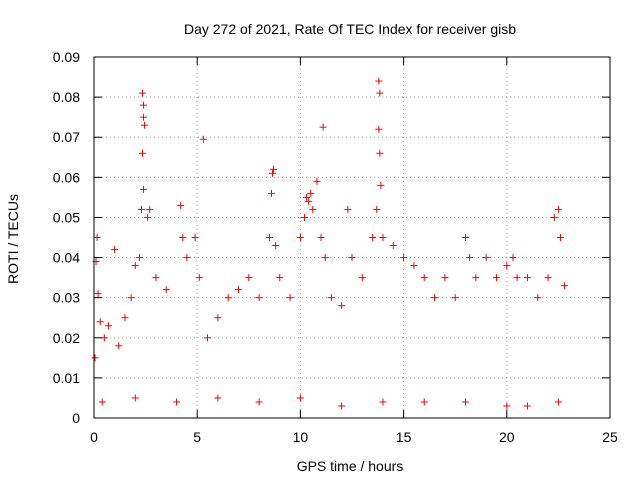 This screenshot has height=480, width=640. I want to click on y-tick-label: 0.03, so click(66, 298).